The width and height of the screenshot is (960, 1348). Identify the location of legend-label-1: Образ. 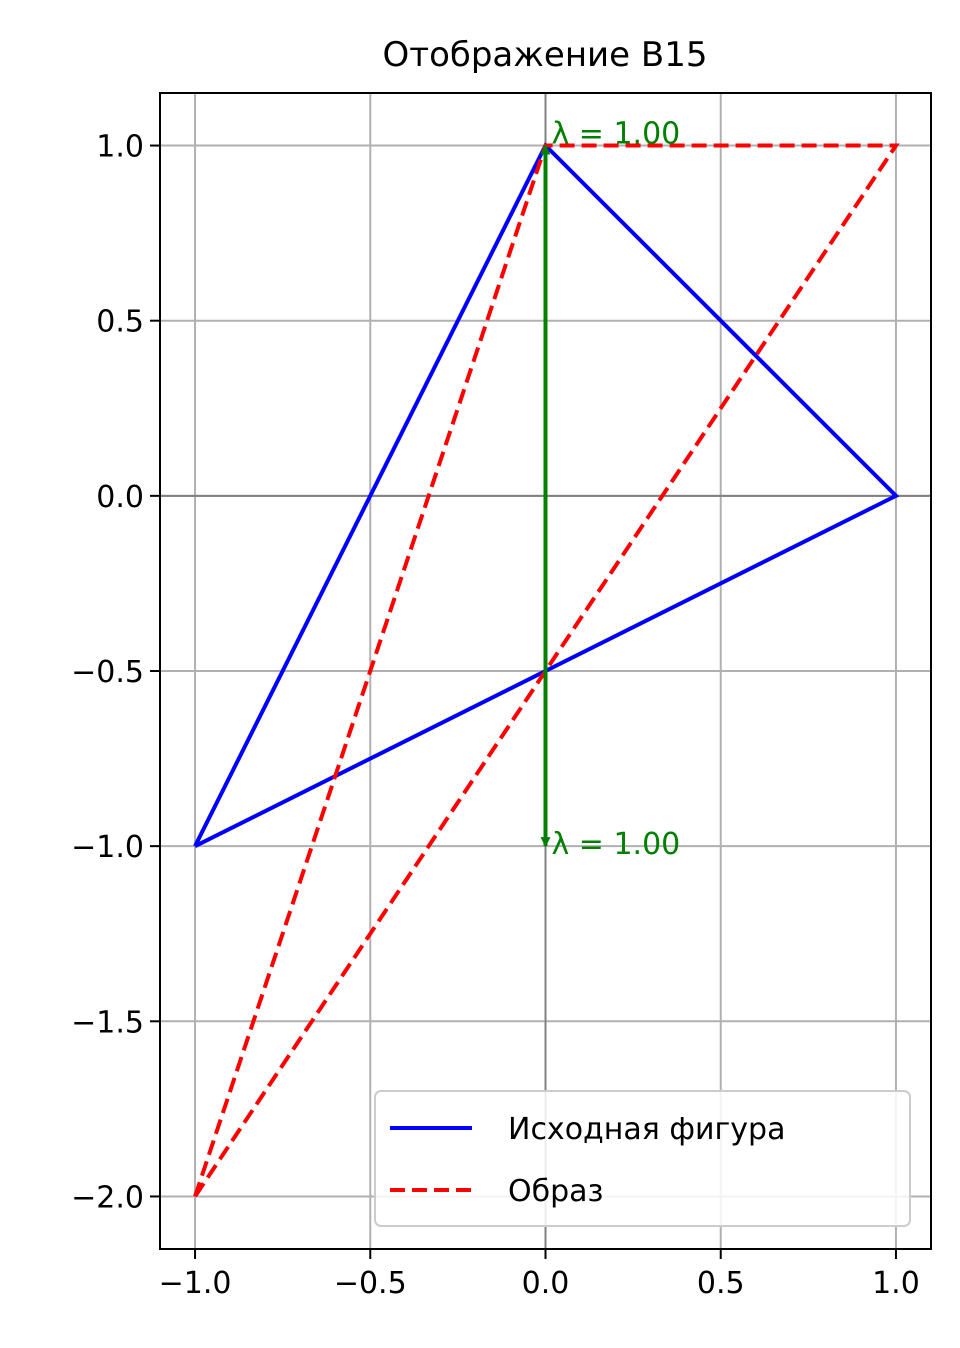
(556, 1191).